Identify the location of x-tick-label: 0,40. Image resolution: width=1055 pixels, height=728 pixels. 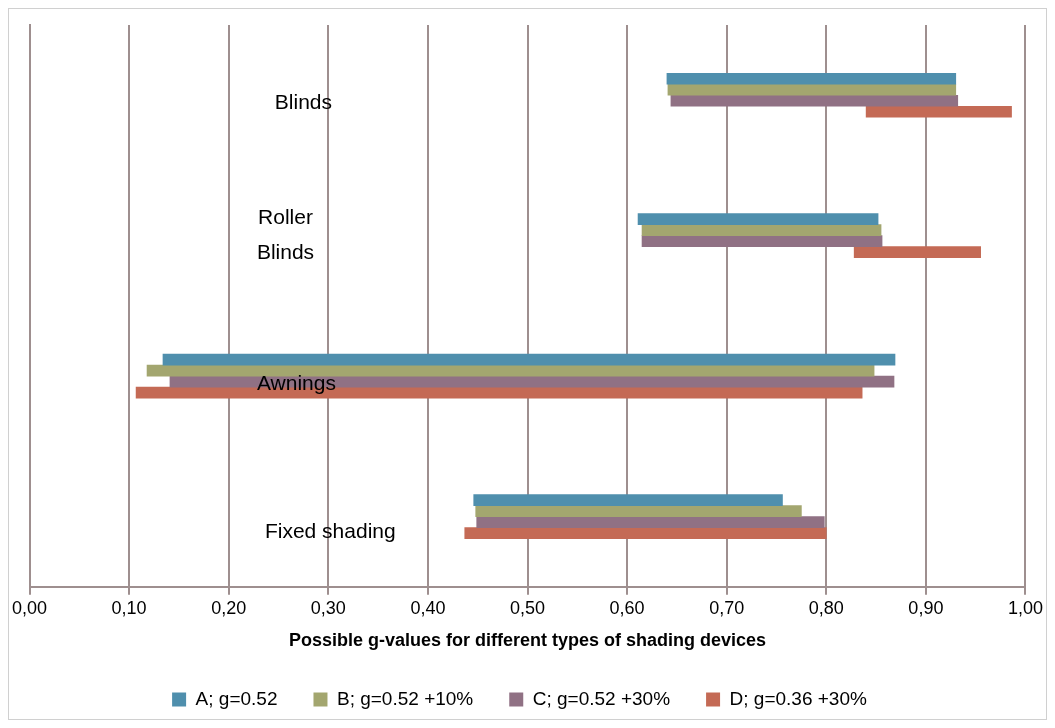
(428, 607).